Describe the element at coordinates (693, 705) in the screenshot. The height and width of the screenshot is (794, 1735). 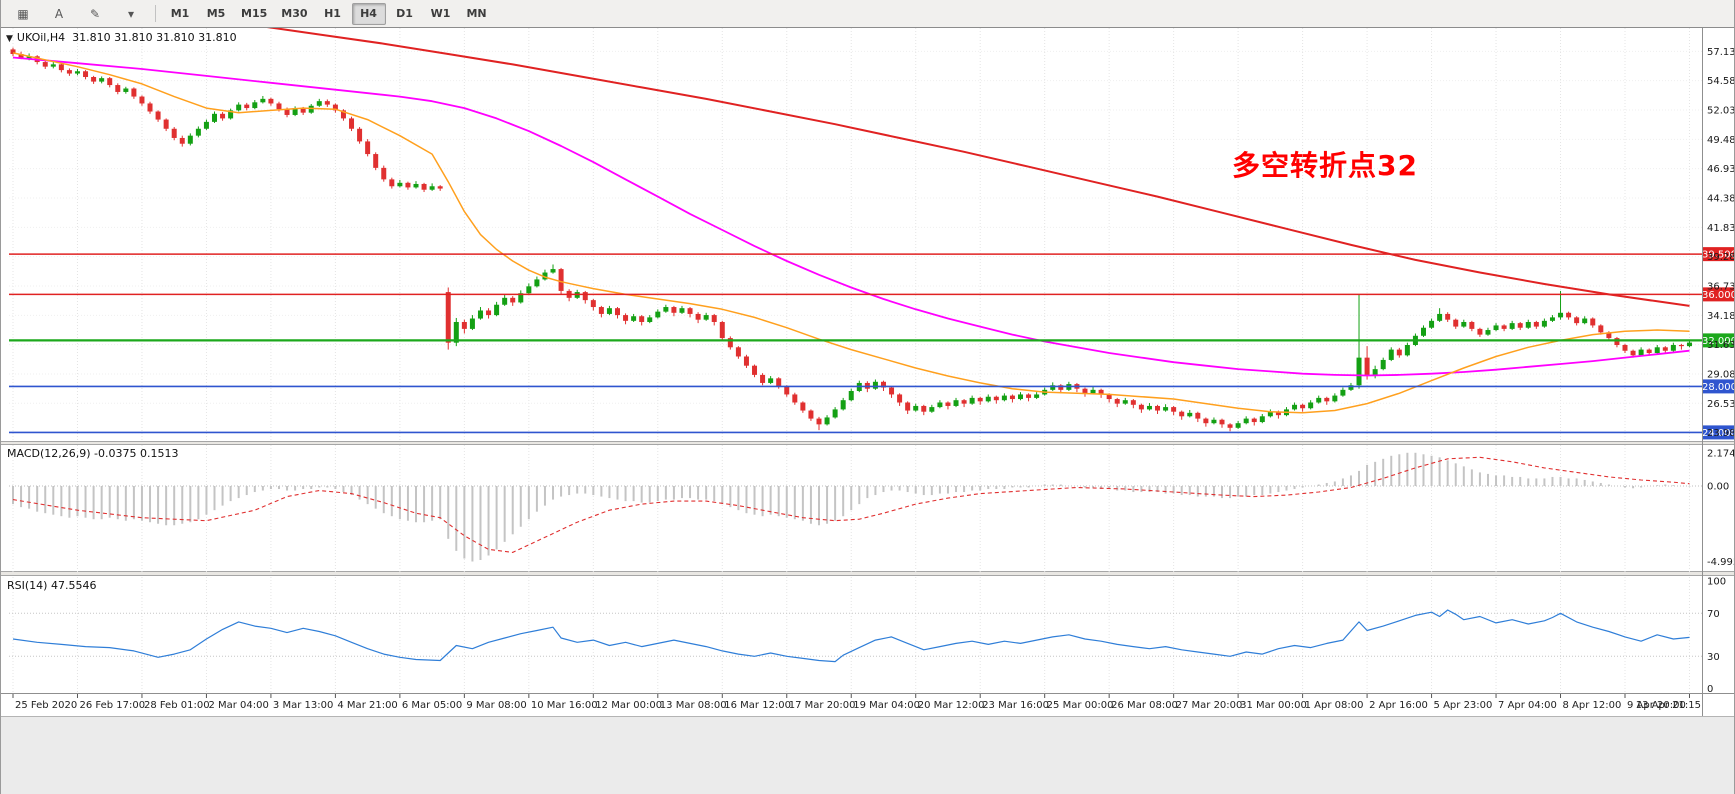
I see `svg-text: 13 Mar 08:00` at that location.